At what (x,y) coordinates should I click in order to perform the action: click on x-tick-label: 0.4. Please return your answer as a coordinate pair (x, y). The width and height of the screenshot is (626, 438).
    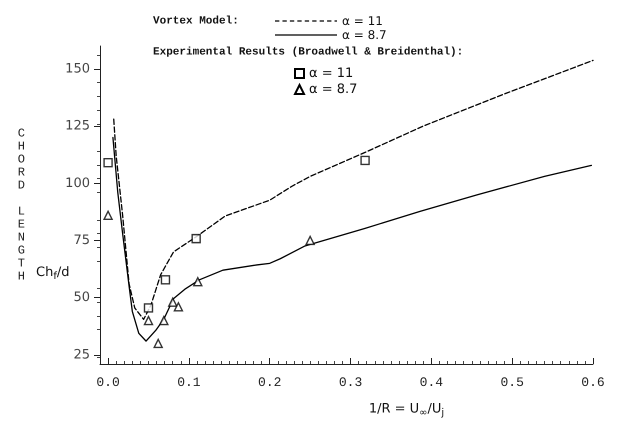
    Looking at the image, I should click on (432, 382).